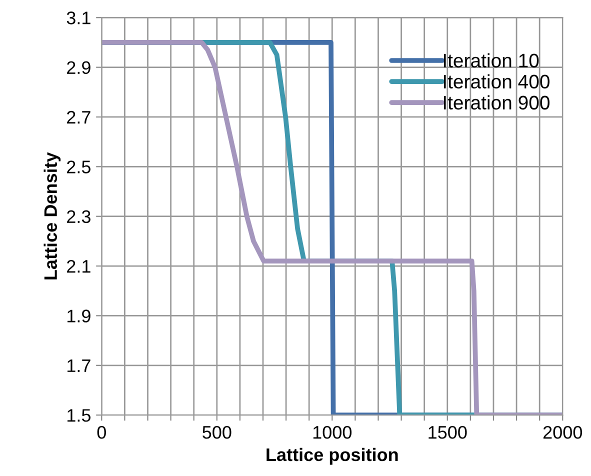 This screenshot has width=591, height=476. Describe the element at coordinates (101, 432) in the screenshot. I see `x-tick-label: 0` at that location.